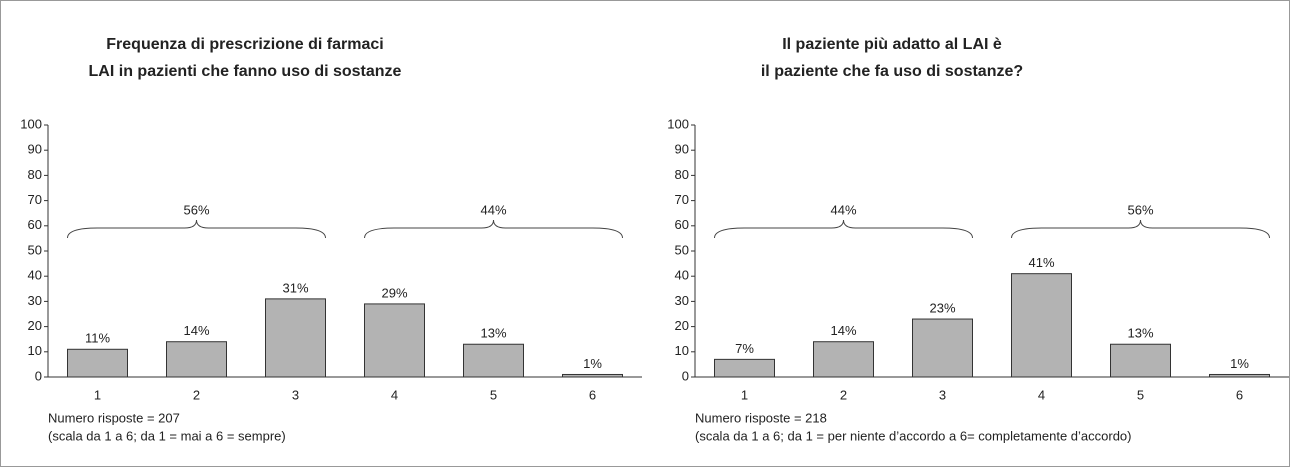  I want to click on value-label: 23%, so click(942, 307).